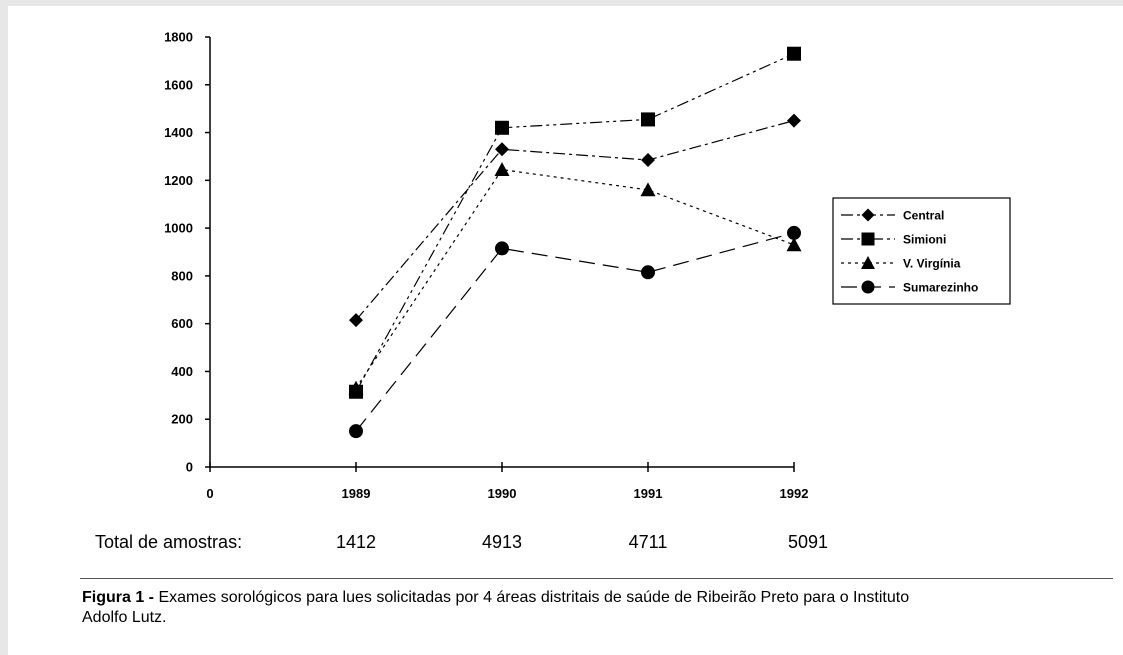  I want to click on legend-marker-sumarezinho, so click(868, 287).